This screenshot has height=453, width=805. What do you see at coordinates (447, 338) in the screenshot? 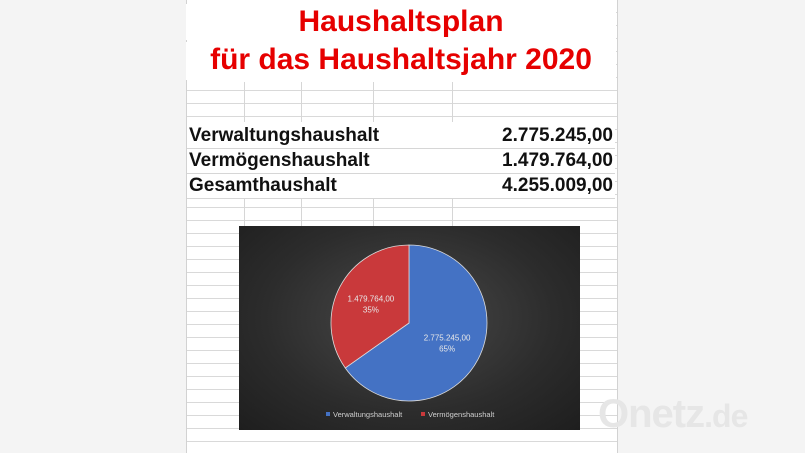
I see `data-label-value: 2.775.245,00` at bounding box center [447, 338].